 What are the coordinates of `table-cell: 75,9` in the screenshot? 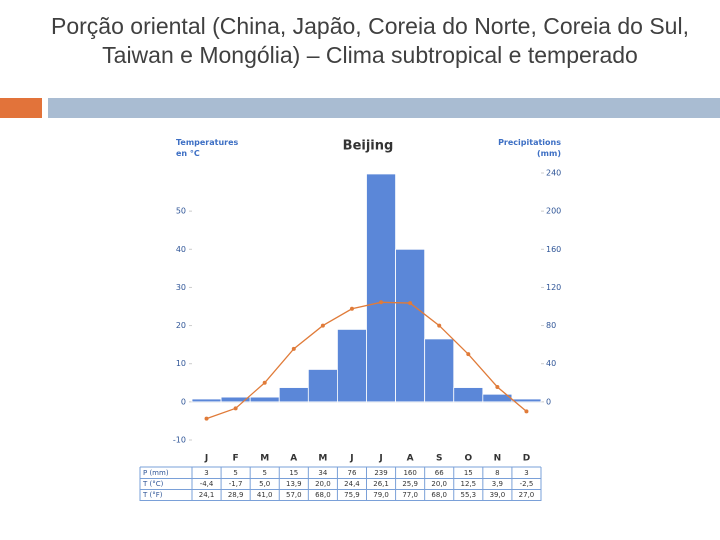 It's located at (352, 495).